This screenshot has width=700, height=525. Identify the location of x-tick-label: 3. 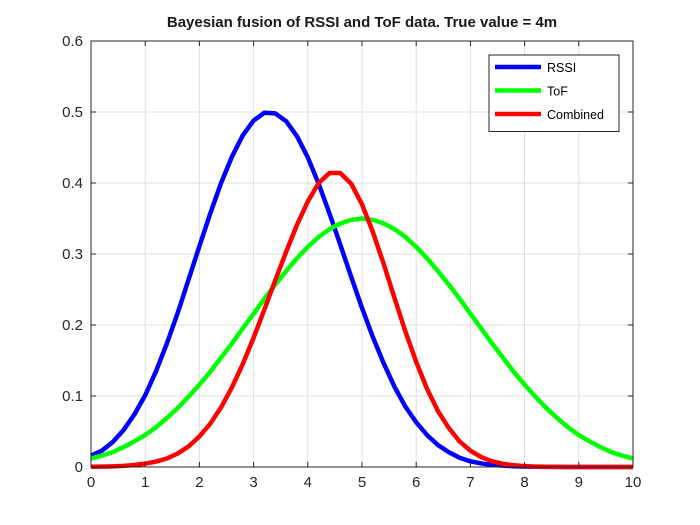
(253, 482).